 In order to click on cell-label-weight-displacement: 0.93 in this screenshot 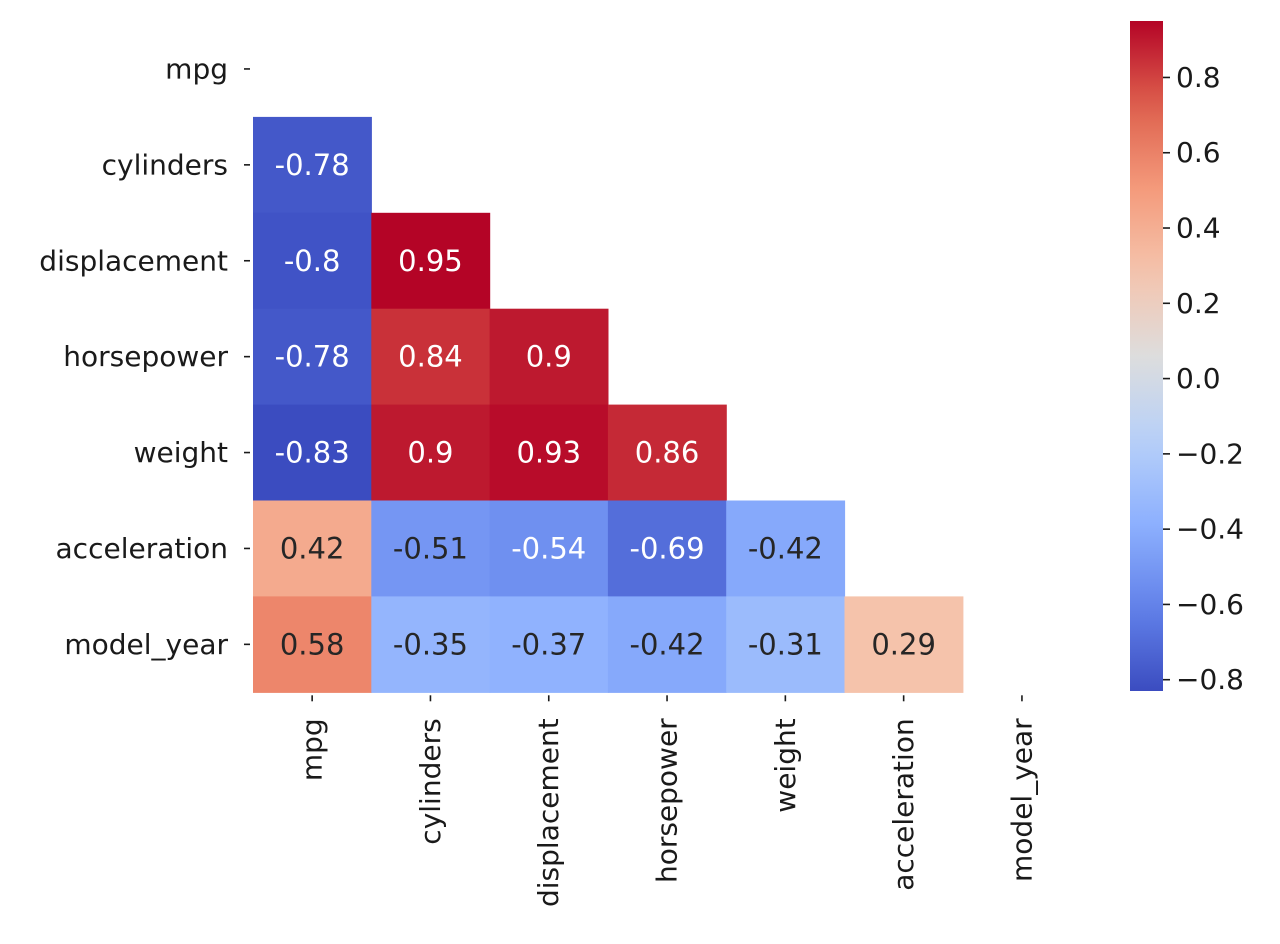, I will do `click(548, 453)`.